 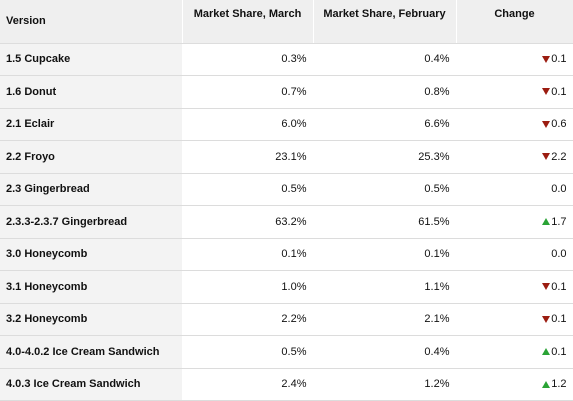 What do you see at coordinates (91, 287) in the screenshot?
I see `version-cell: 3.1 Honeycomb` at bounding box center [91, 287].